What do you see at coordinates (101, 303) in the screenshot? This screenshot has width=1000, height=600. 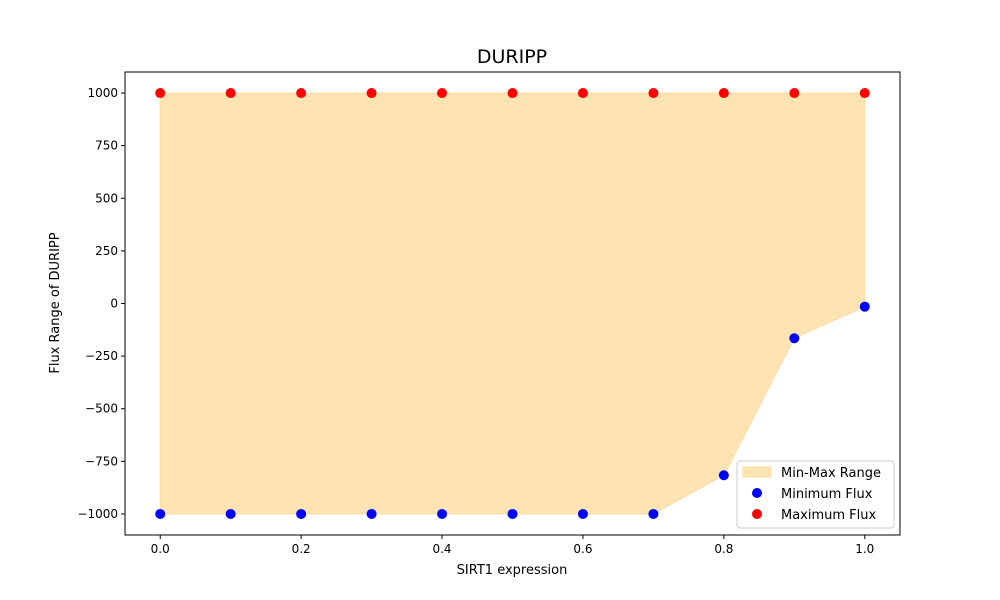 I see `y-axis: −1000 −750 −500 −250 0 250 500 750 1000` at bounding box center [101, 303].